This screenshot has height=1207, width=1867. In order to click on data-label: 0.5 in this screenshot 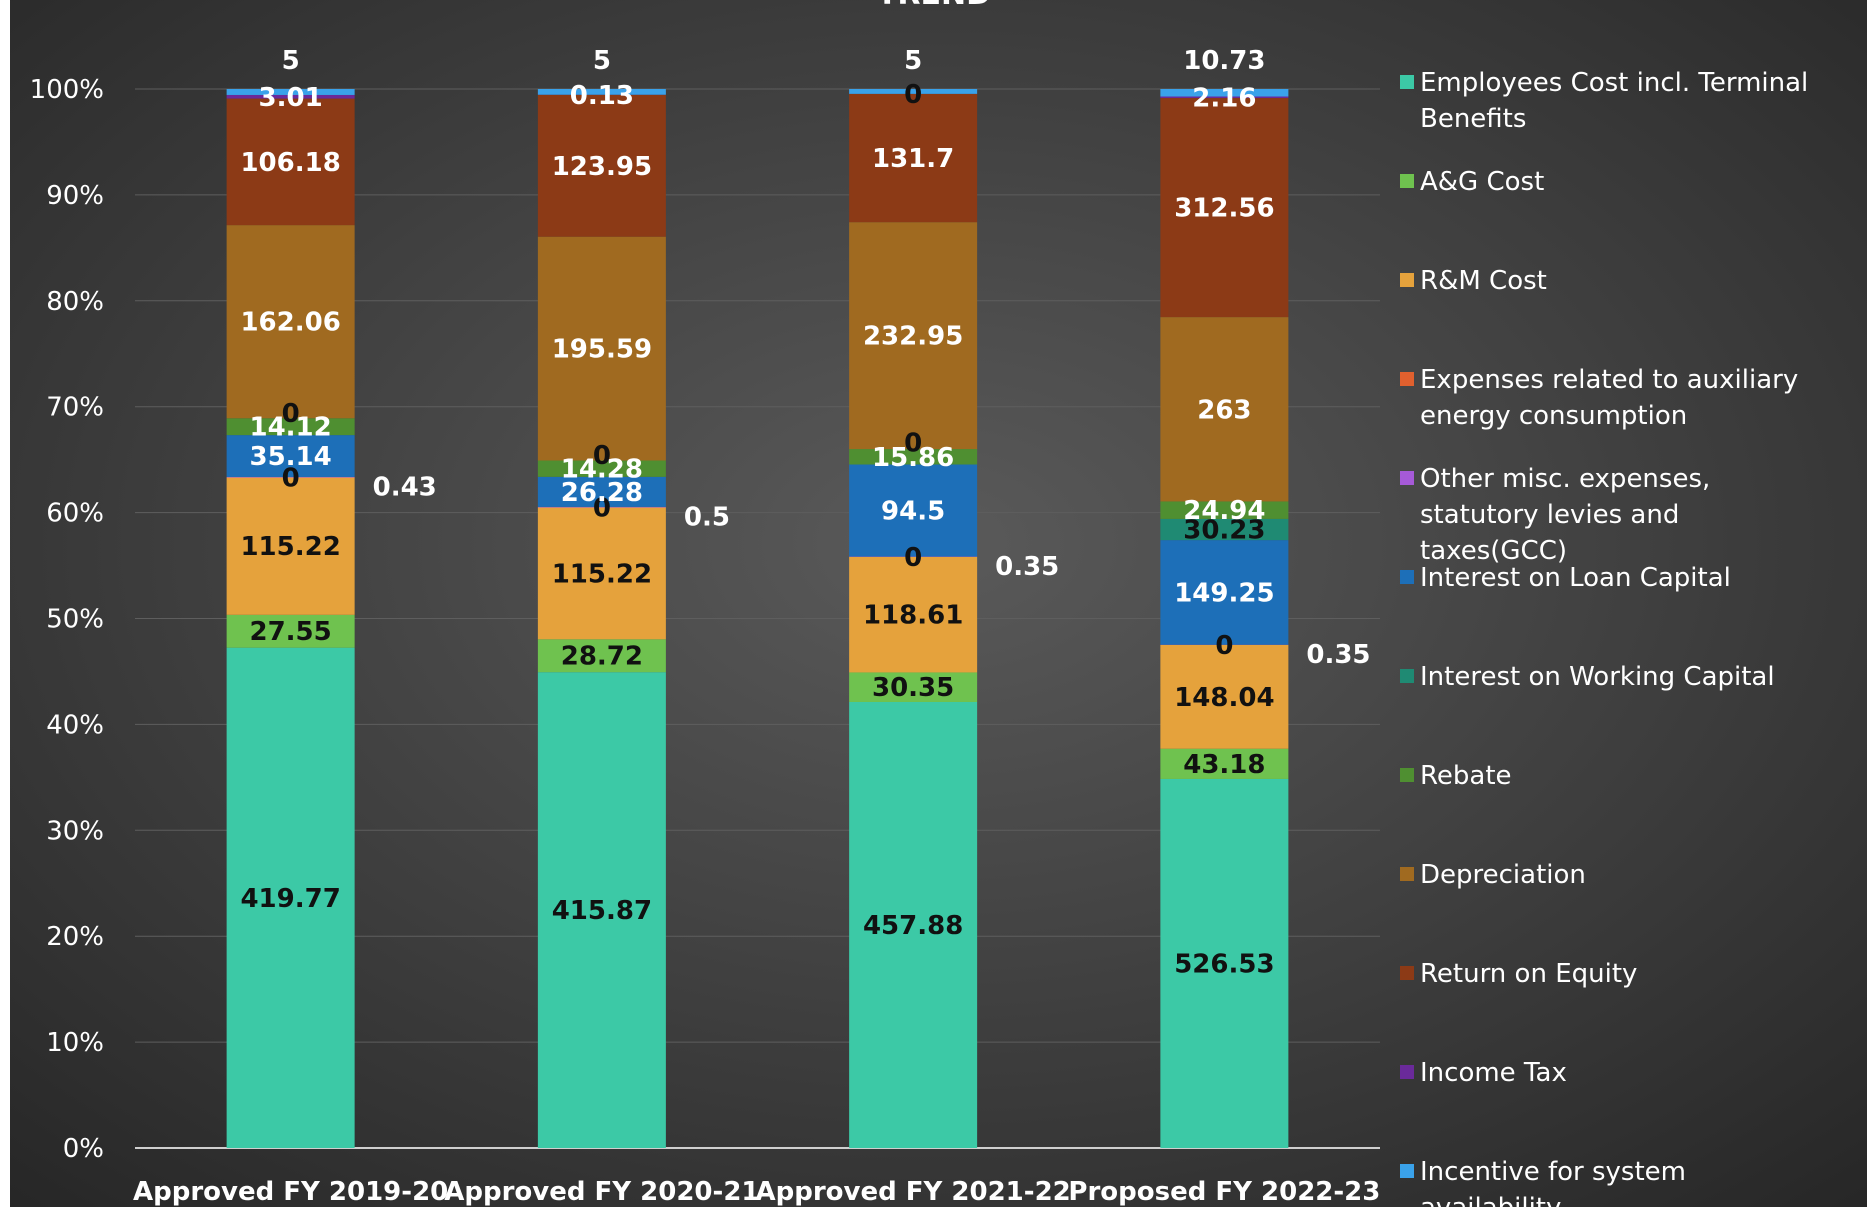, I will do `click(707, 517)`.